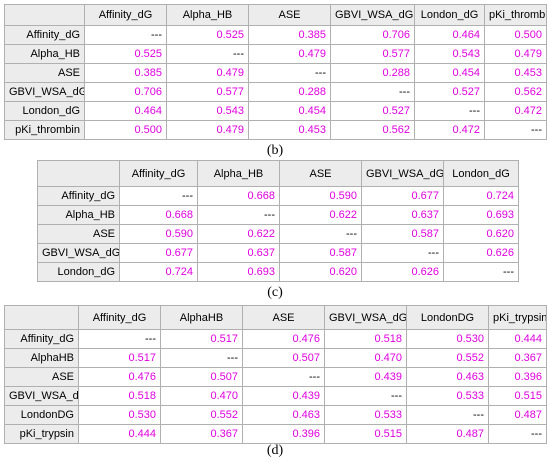 This screenshot has width=550, height=466. I want to click on value-cell: 0.622, so click(238, 234).